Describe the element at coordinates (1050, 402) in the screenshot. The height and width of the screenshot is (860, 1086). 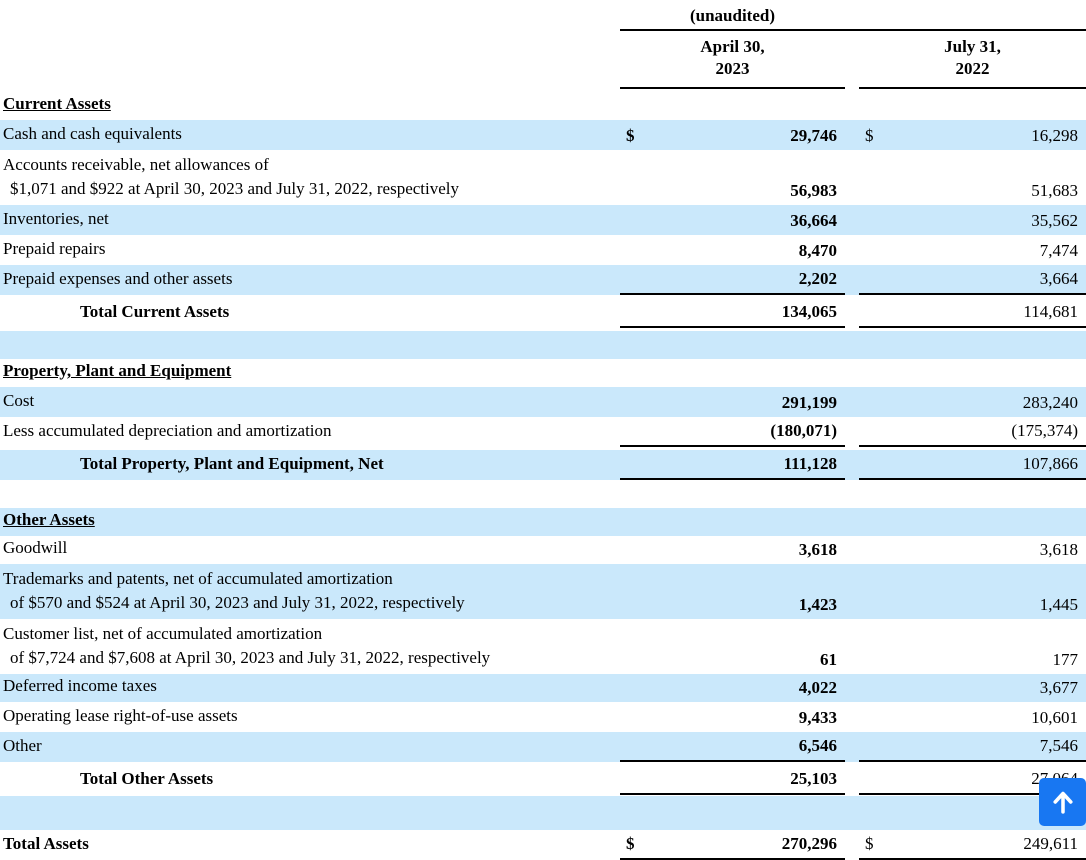
I see `value-jul-2022: 283,240` at that location.